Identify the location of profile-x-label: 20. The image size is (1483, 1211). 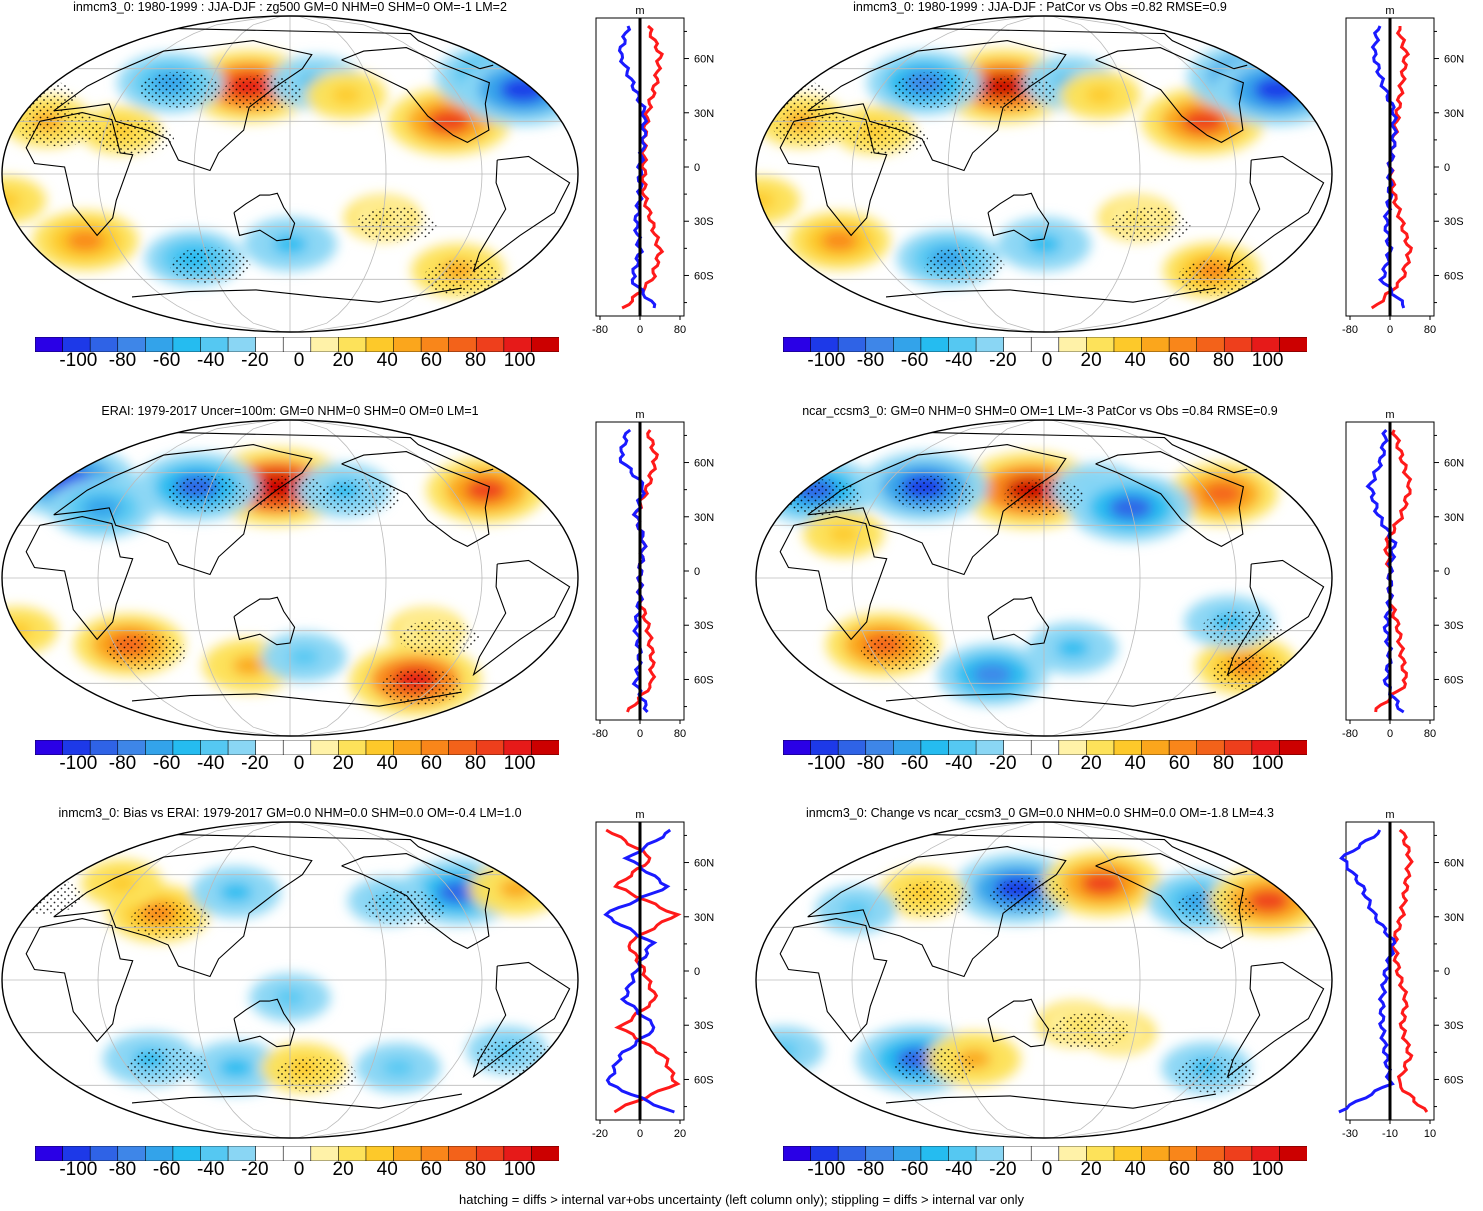
(680, 1134).